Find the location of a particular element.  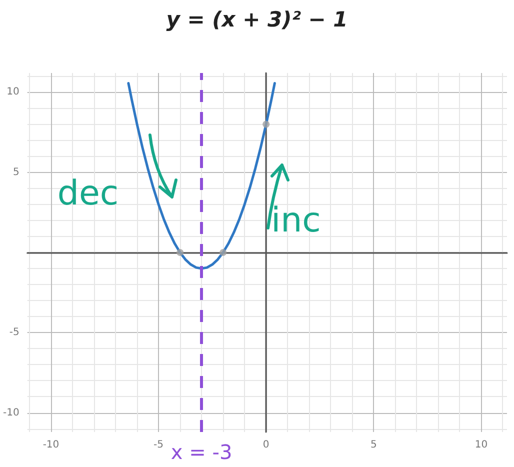

y-tick-label: -10 is located at coordinates (11, 412).